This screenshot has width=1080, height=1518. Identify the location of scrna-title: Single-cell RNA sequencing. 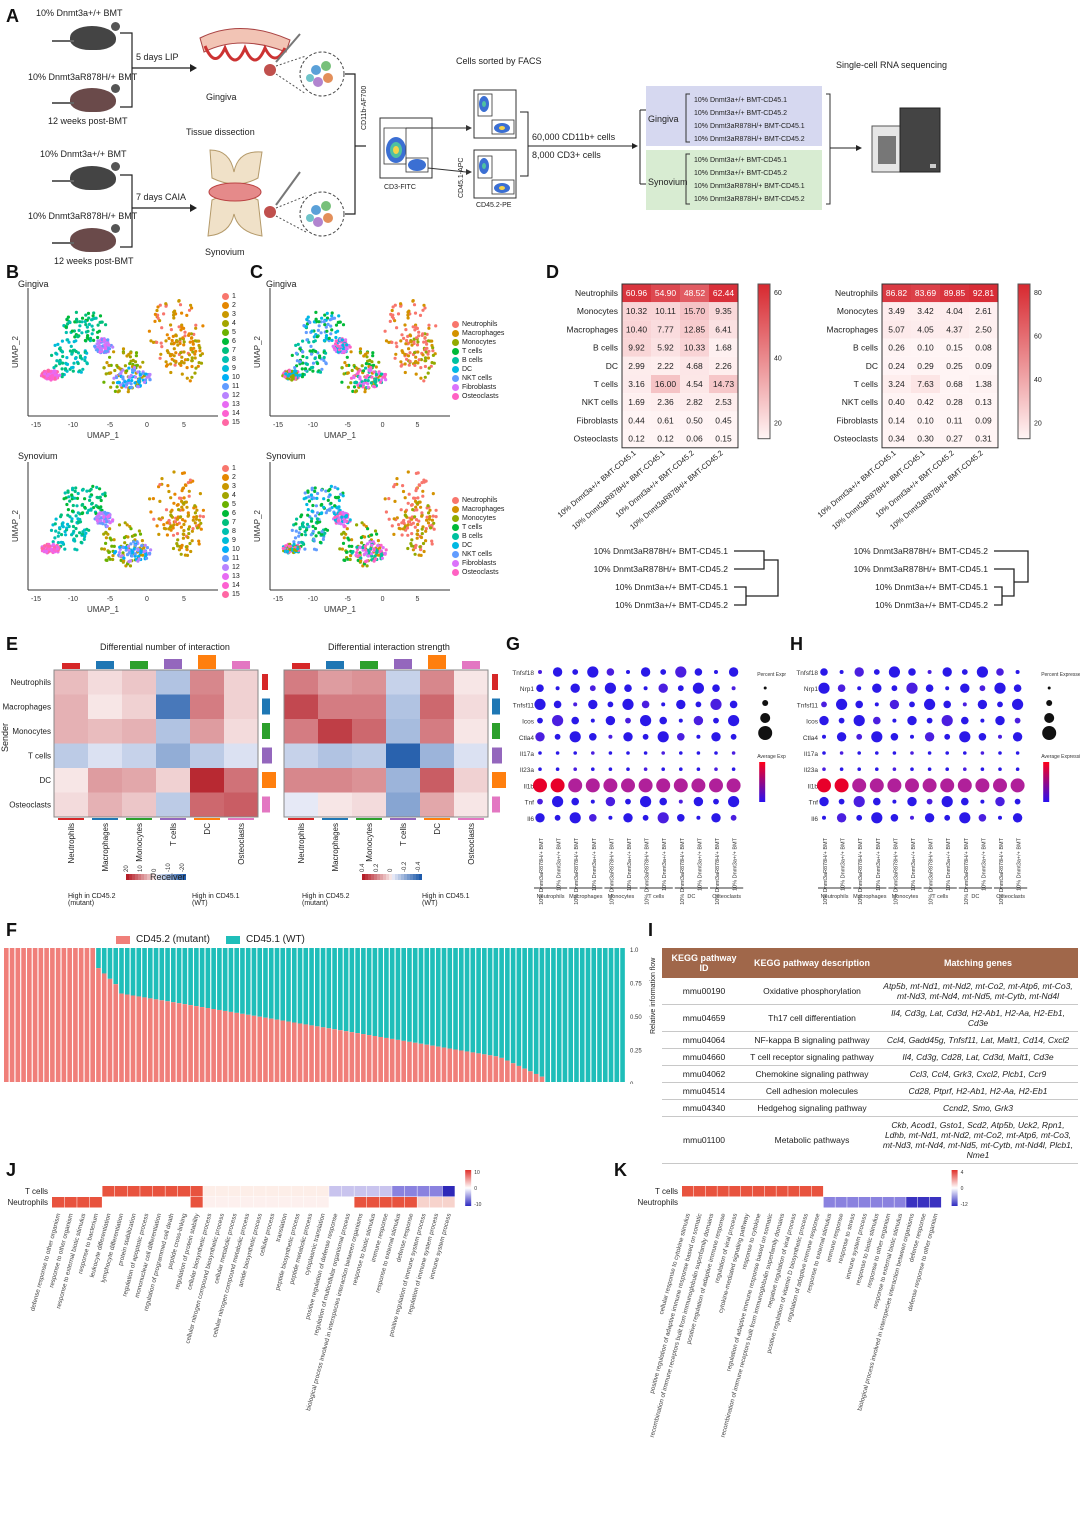
(892, 65).